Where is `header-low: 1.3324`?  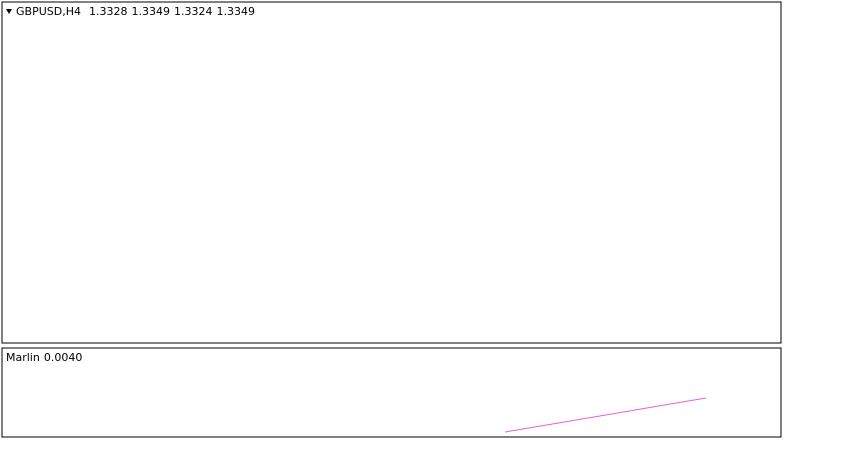 header-low: 1.3324 is located at coordinates (193, 11).